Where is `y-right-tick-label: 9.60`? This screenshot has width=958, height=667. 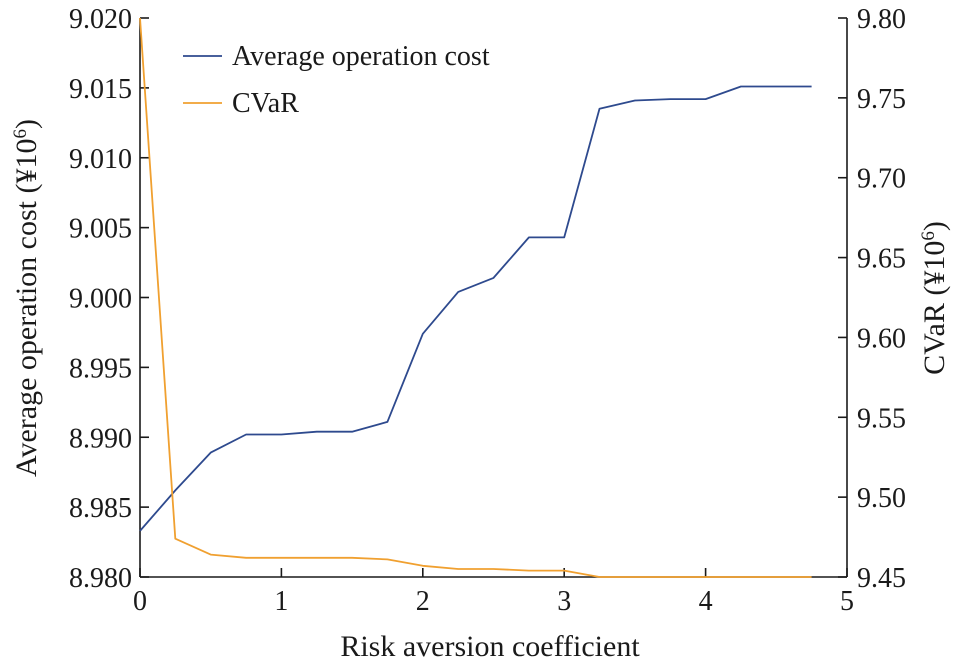 y-right-tick-label: 9.60 is located at coordinates (881, 338).